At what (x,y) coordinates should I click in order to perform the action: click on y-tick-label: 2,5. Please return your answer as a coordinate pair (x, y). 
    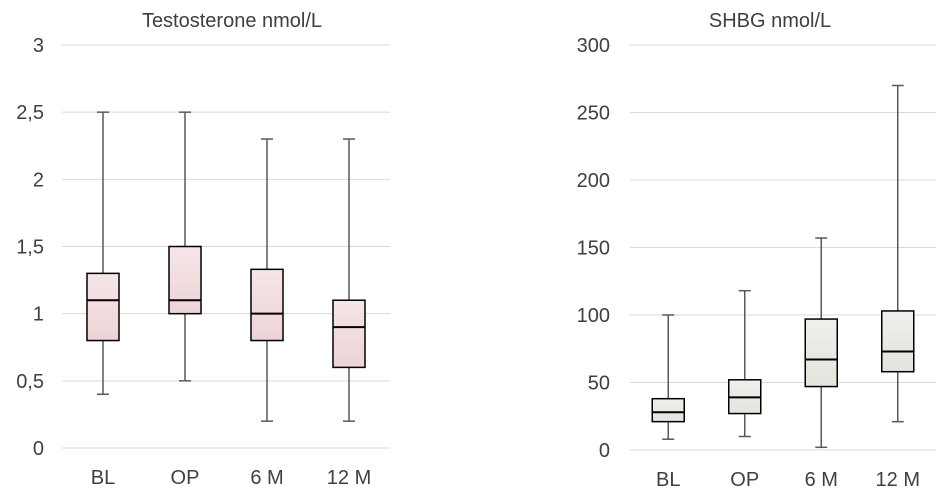
    Looking at the image, I should click on (30, 113).